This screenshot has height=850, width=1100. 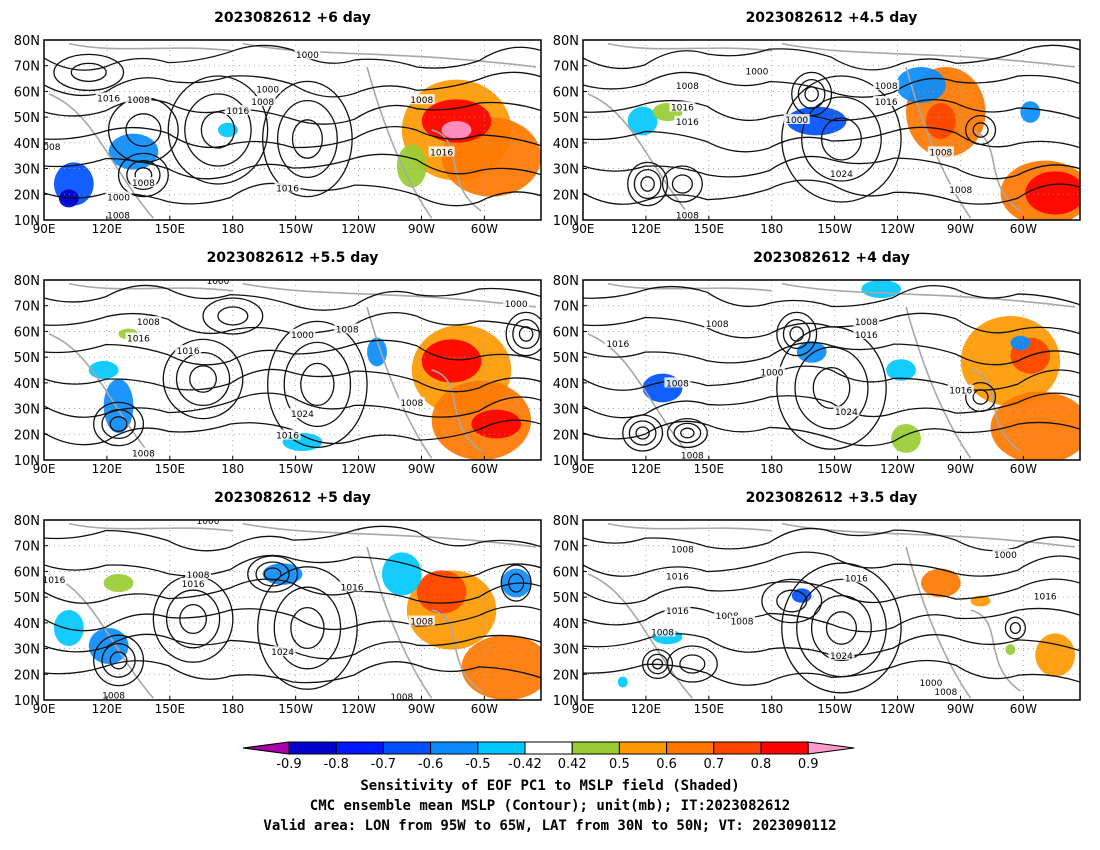 I want to click on lat-tick-label: 30N, so click(x=27, y=410).